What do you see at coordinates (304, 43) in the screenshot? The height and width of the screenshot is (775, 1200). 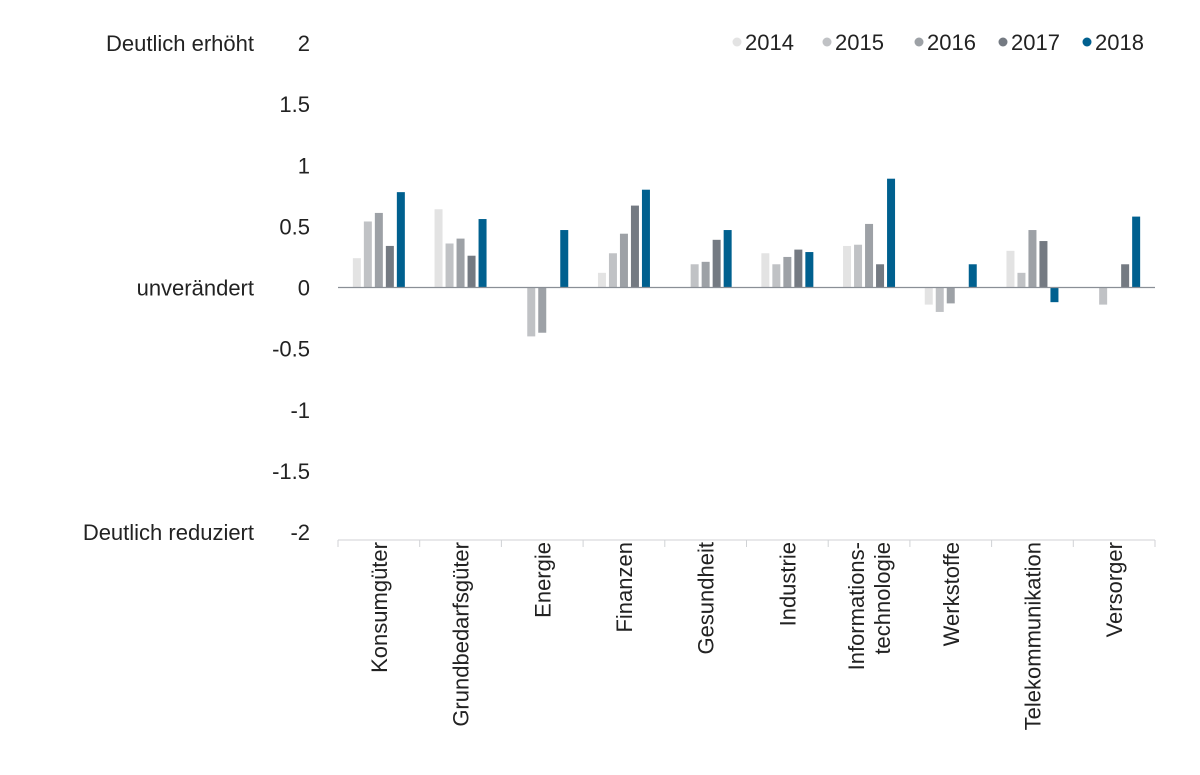 I see `y-tick-label: 2` at bounding box center [304, 43].